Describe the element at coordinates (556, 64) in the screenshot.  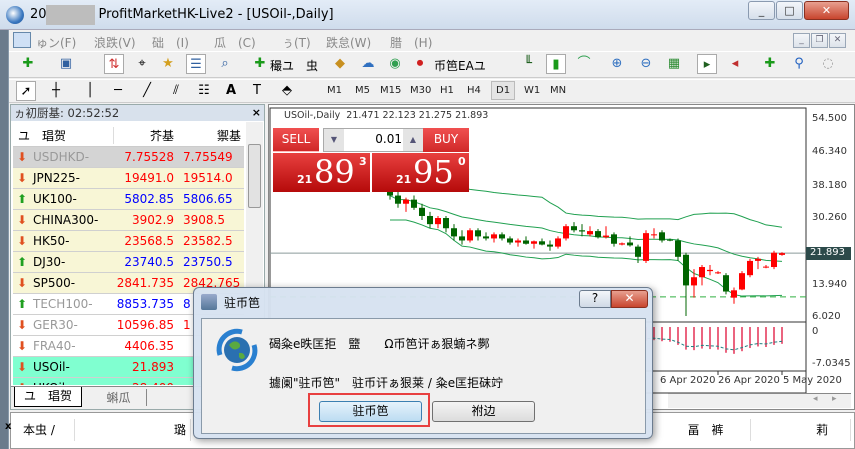
I see `candlestick-chart-icon: ▮` at that location.